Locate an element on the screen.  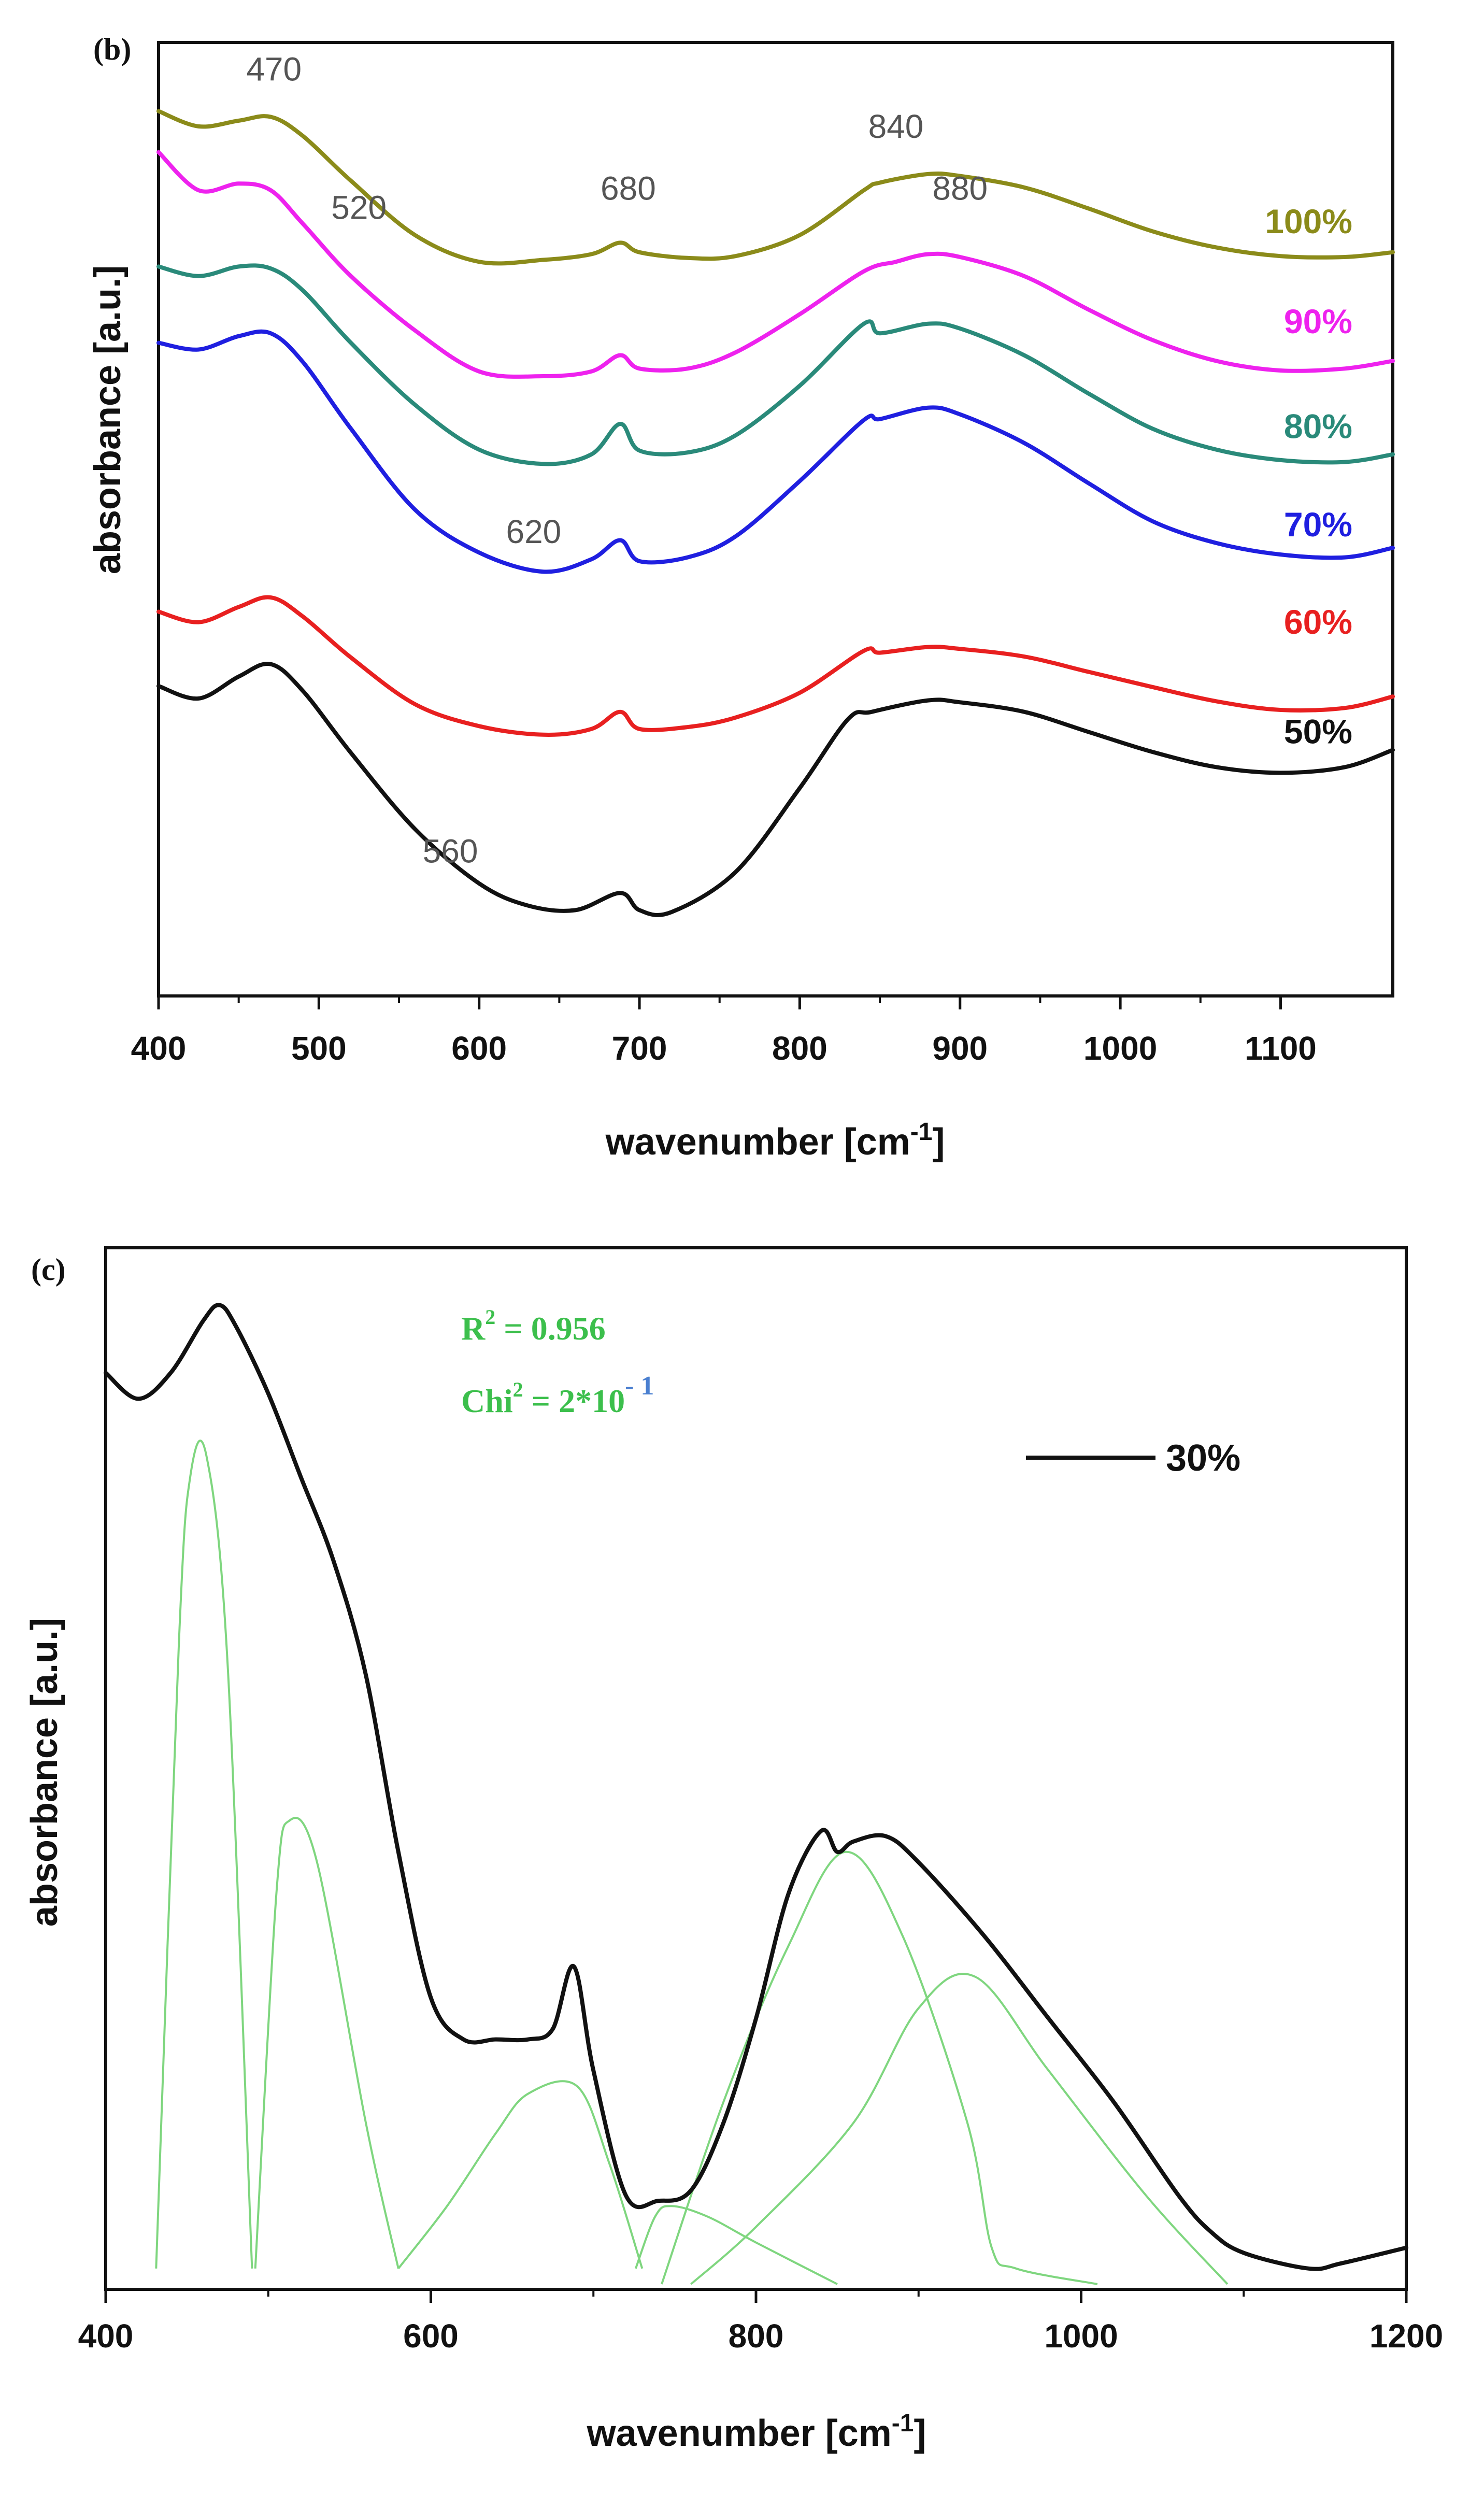
panel-b-y-axis-label: absorbance [a.u.] is located at coordinates (108, 419).